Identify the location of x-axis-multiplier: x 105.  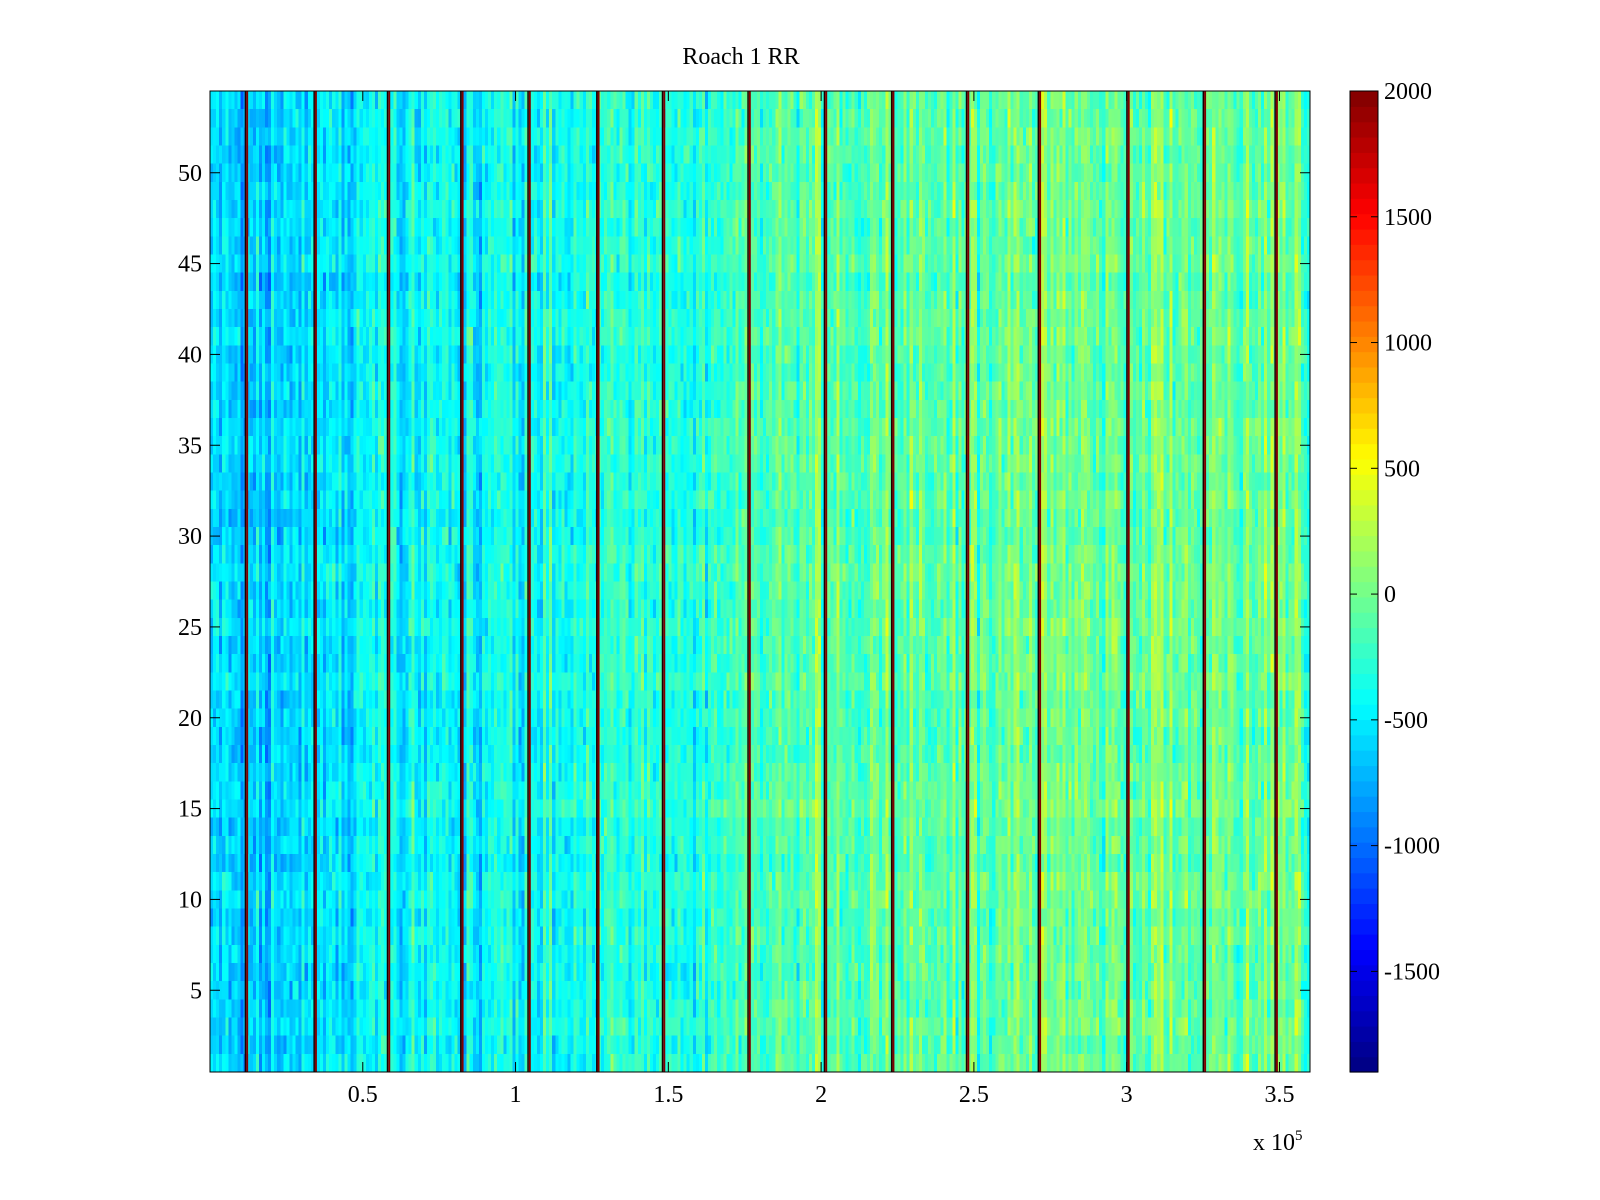
(1278, 1142).